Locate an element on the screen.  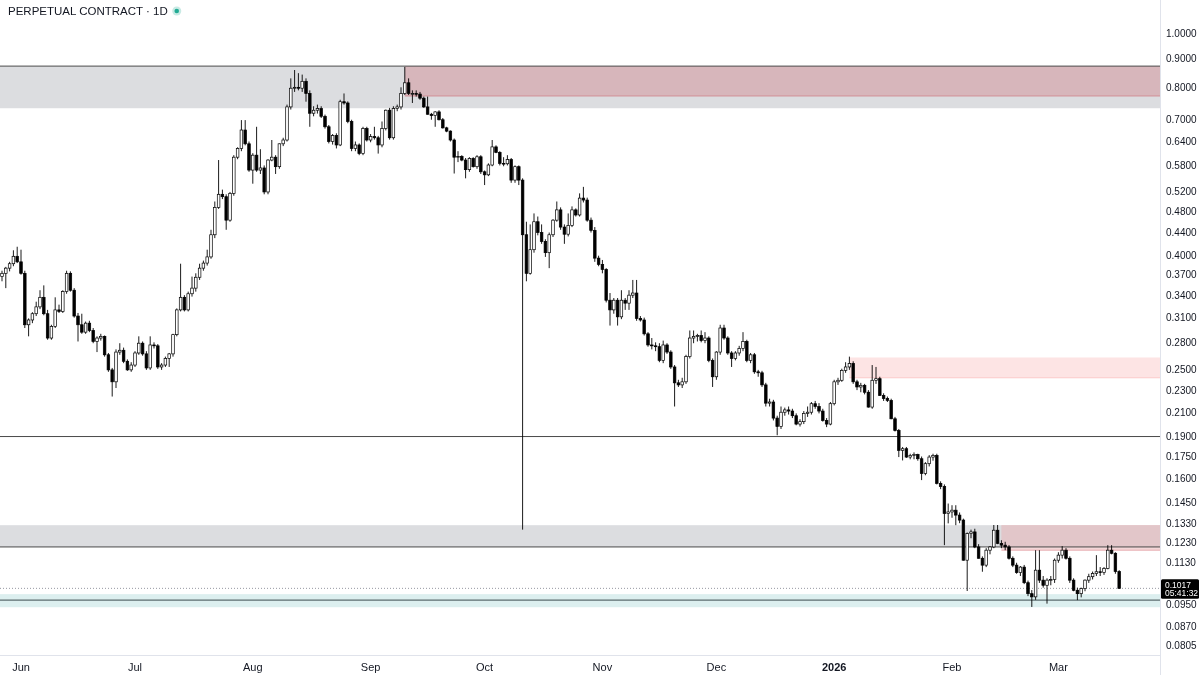
y-tick-label: 0.1750 is located at coordinates (1182, 457).